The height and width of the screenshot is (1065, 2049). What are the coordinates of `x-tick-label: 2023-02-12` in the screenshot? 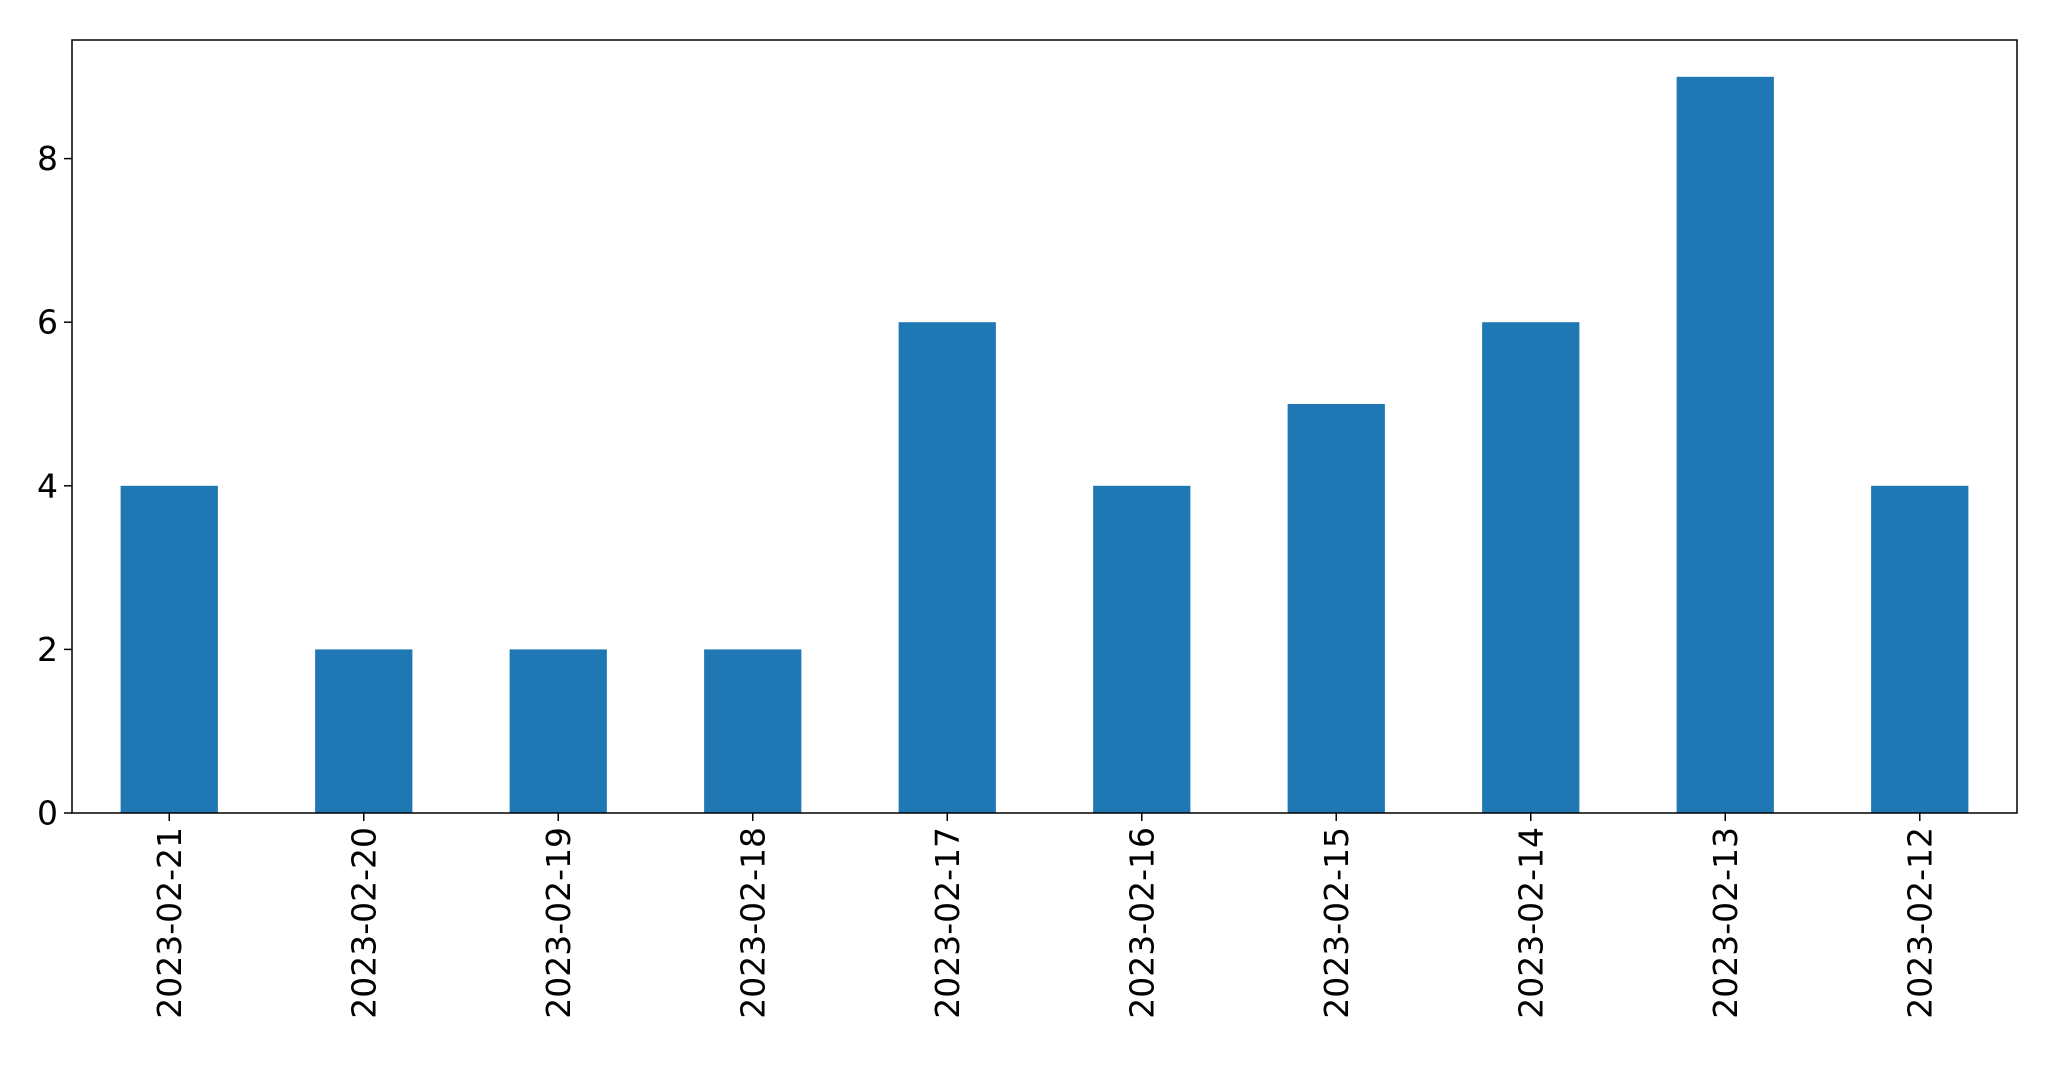 It's located at (1919, 923).